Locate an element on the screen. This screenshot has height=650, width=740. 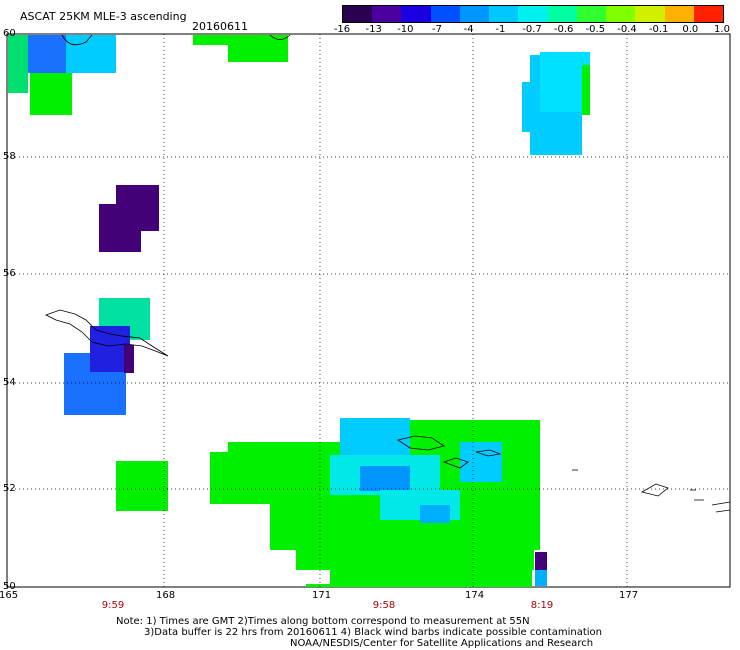
lat-tick-label: 56 is located at coordinates (9, 273).